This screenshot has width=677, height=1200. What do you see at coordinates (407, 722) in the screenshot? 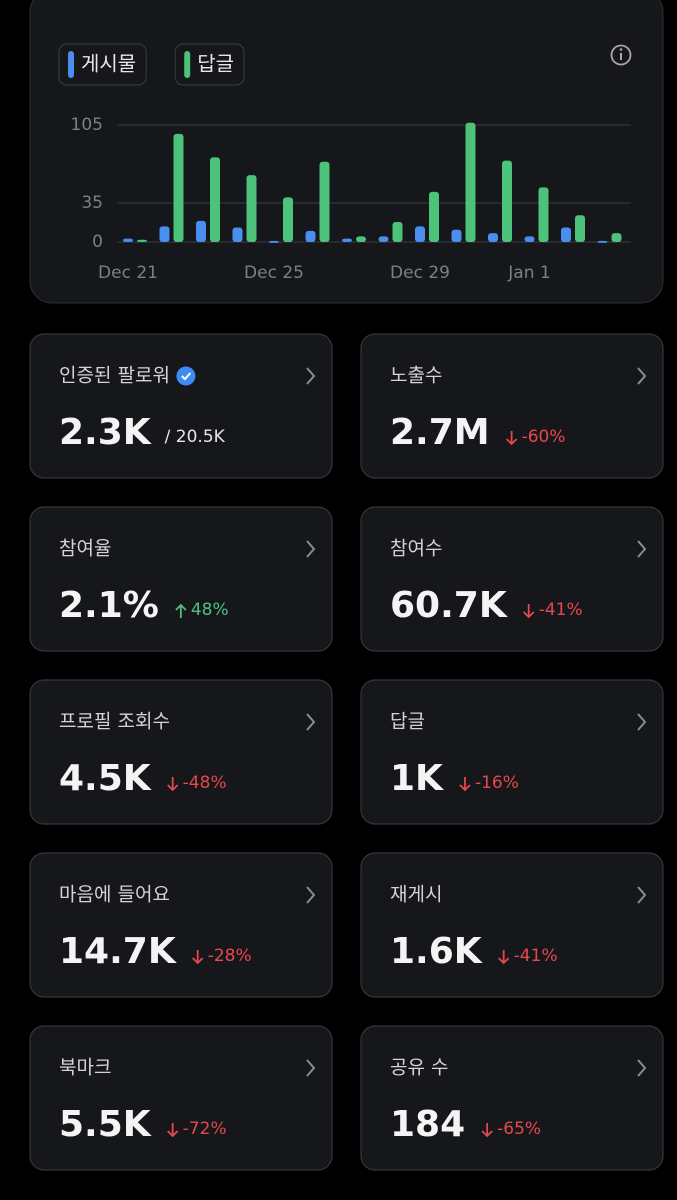
I see `card-title: 답글` at bounding box center [407, 722].